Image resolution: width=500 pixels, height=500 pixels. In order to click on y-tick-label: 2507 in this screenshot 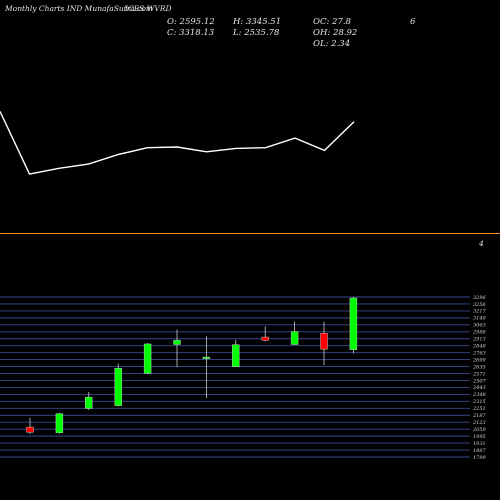, I will do `click(479, 381)`.